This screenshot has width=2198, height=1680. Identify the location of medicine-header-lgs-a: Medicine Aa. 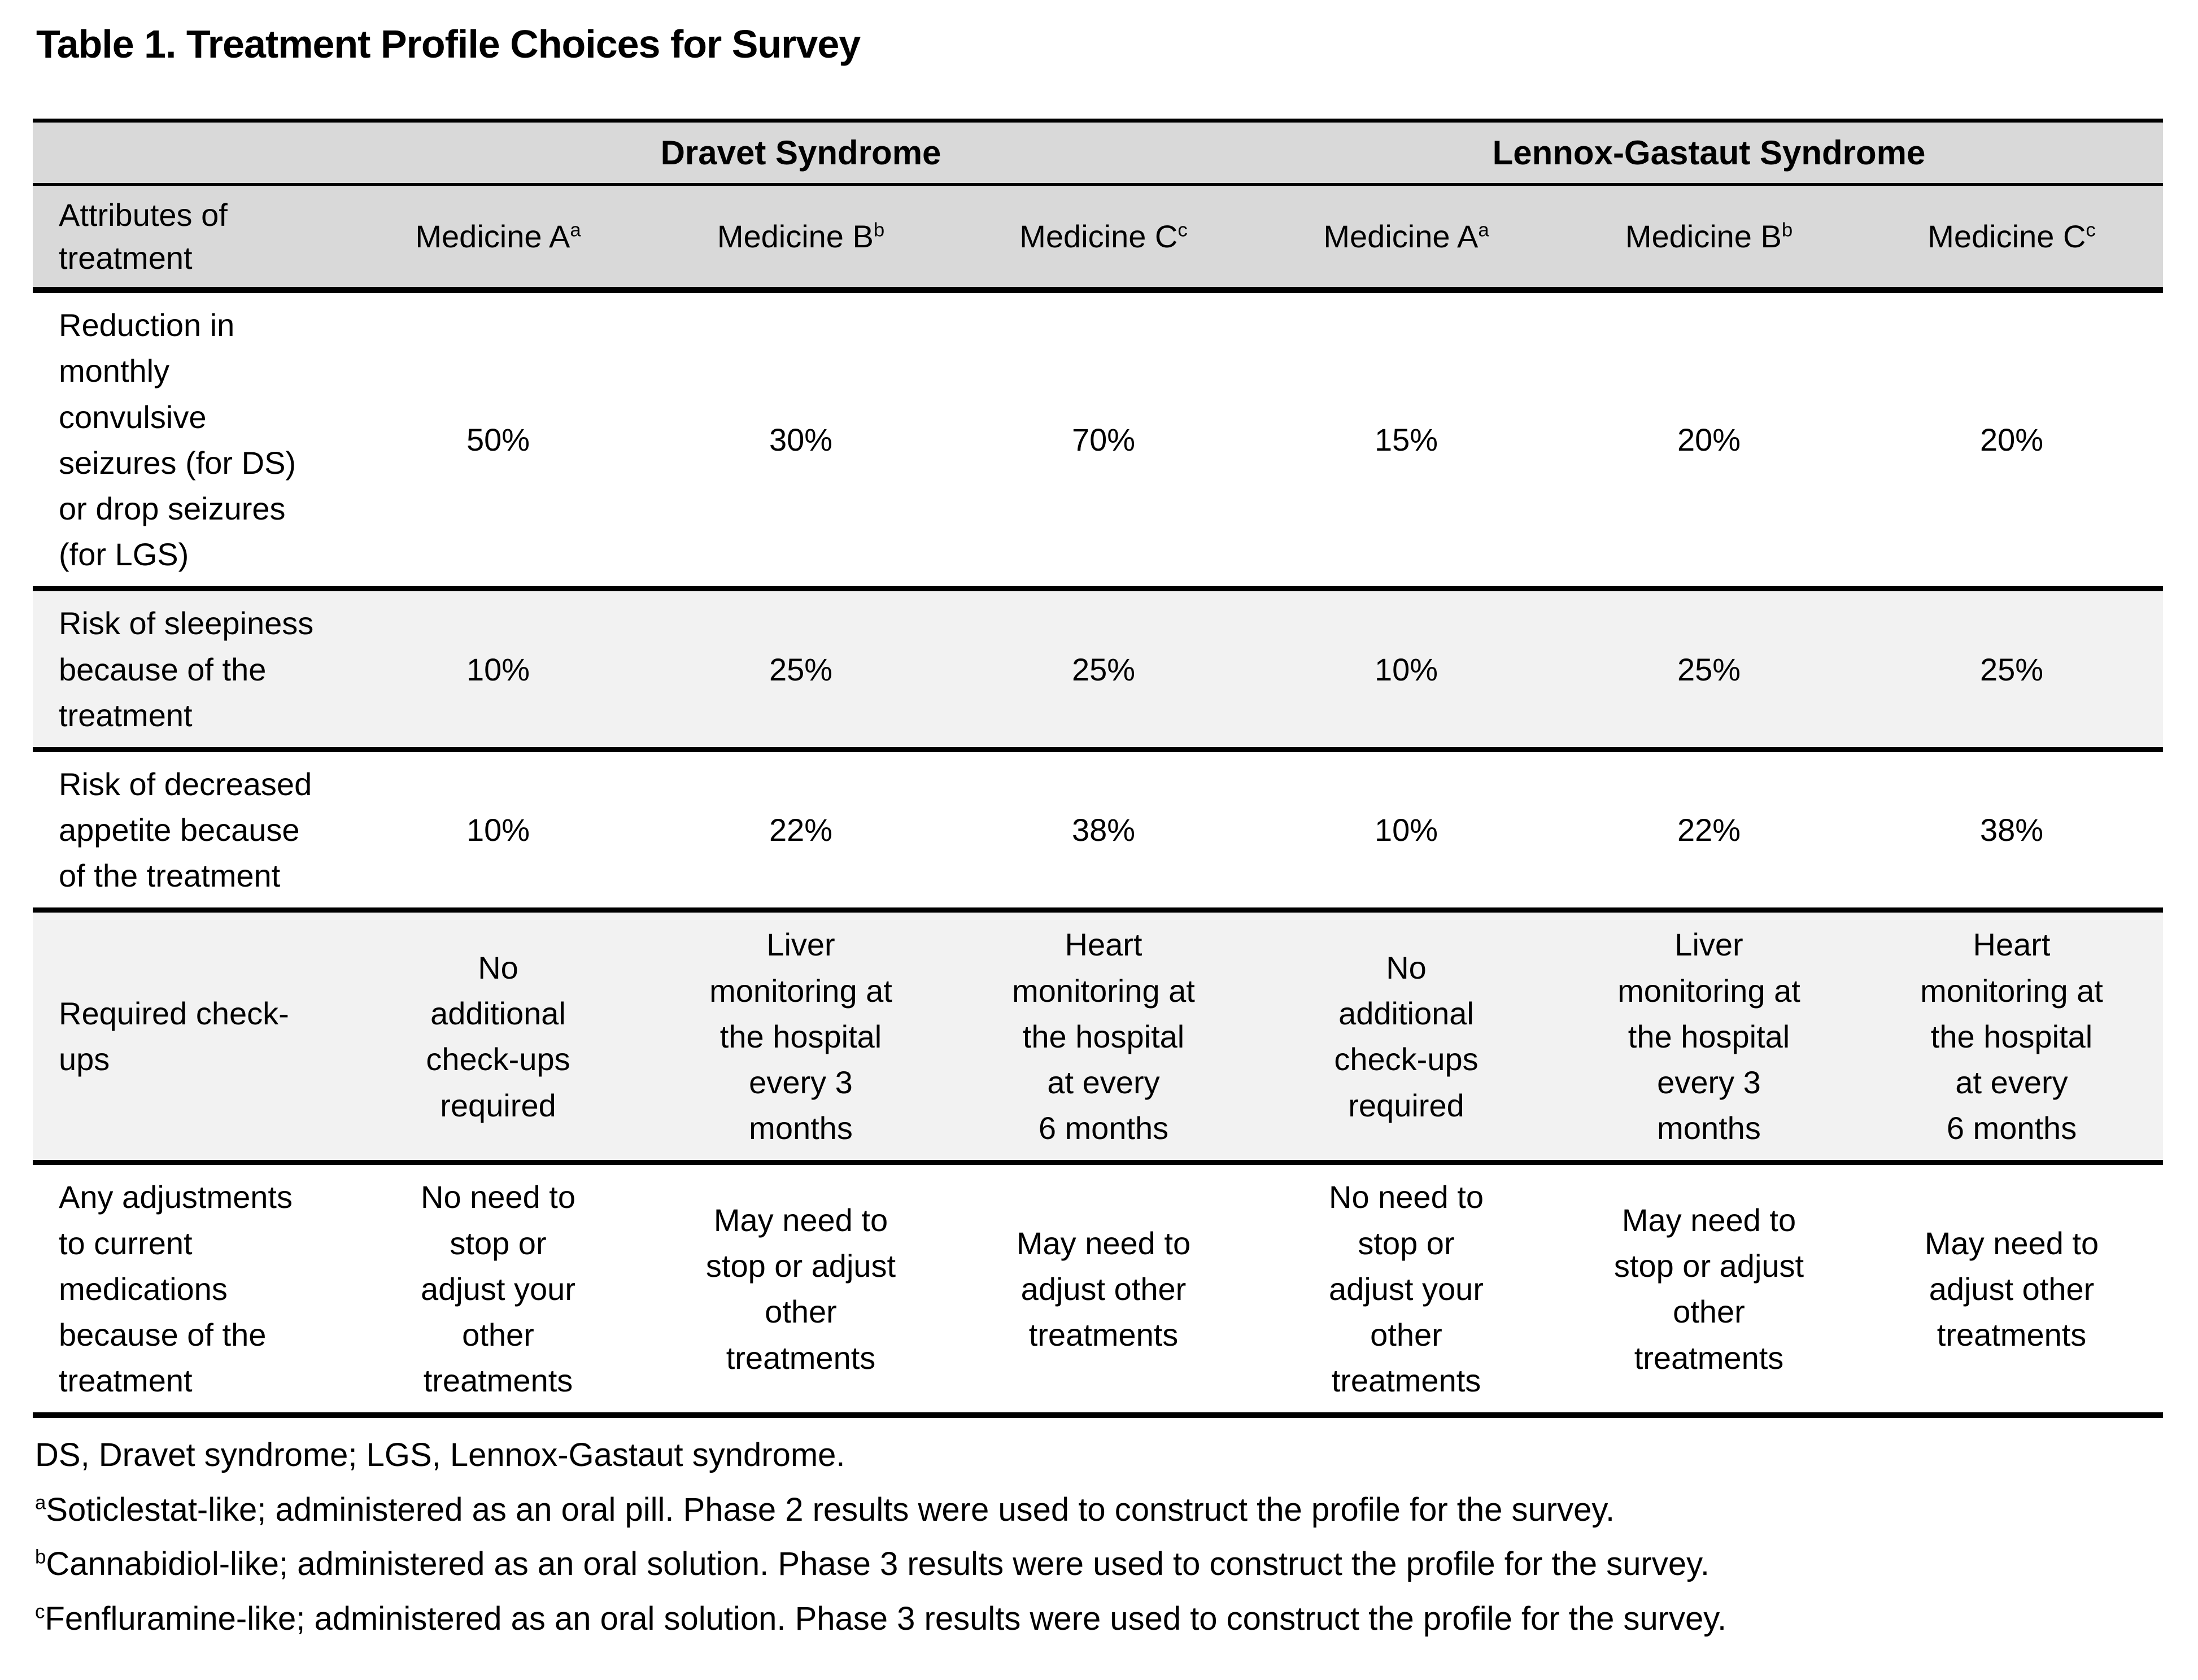
(1406, 239).